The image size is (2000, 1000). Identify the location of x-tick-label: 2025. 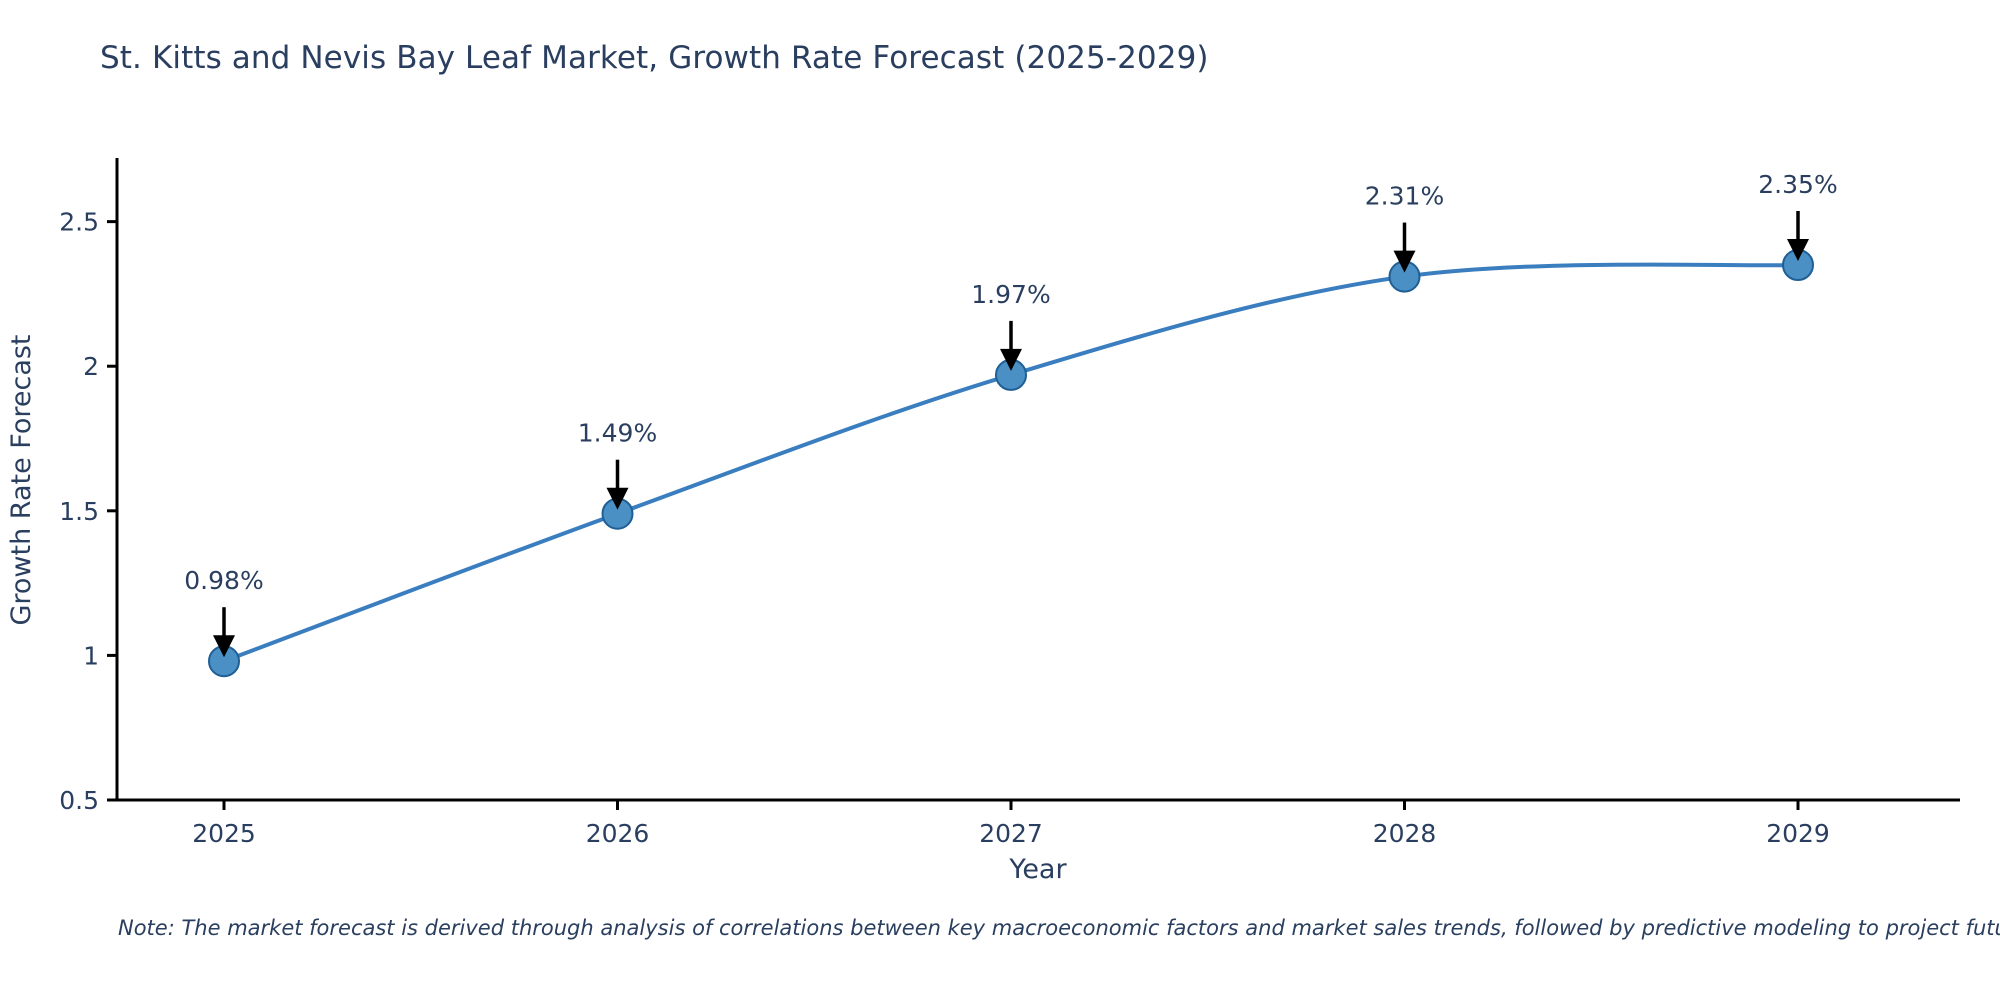
(224, 833).